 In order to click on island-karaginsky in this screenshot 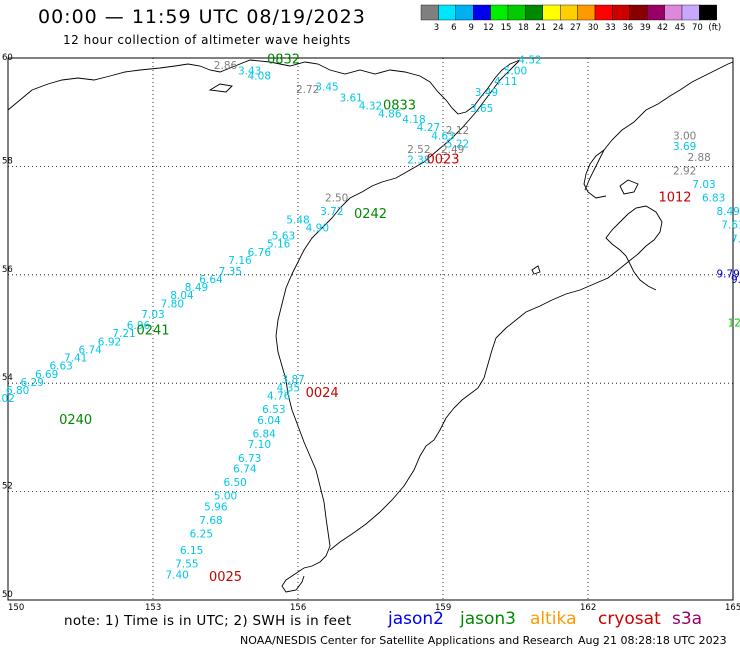, I will do `click(629, 187)`.